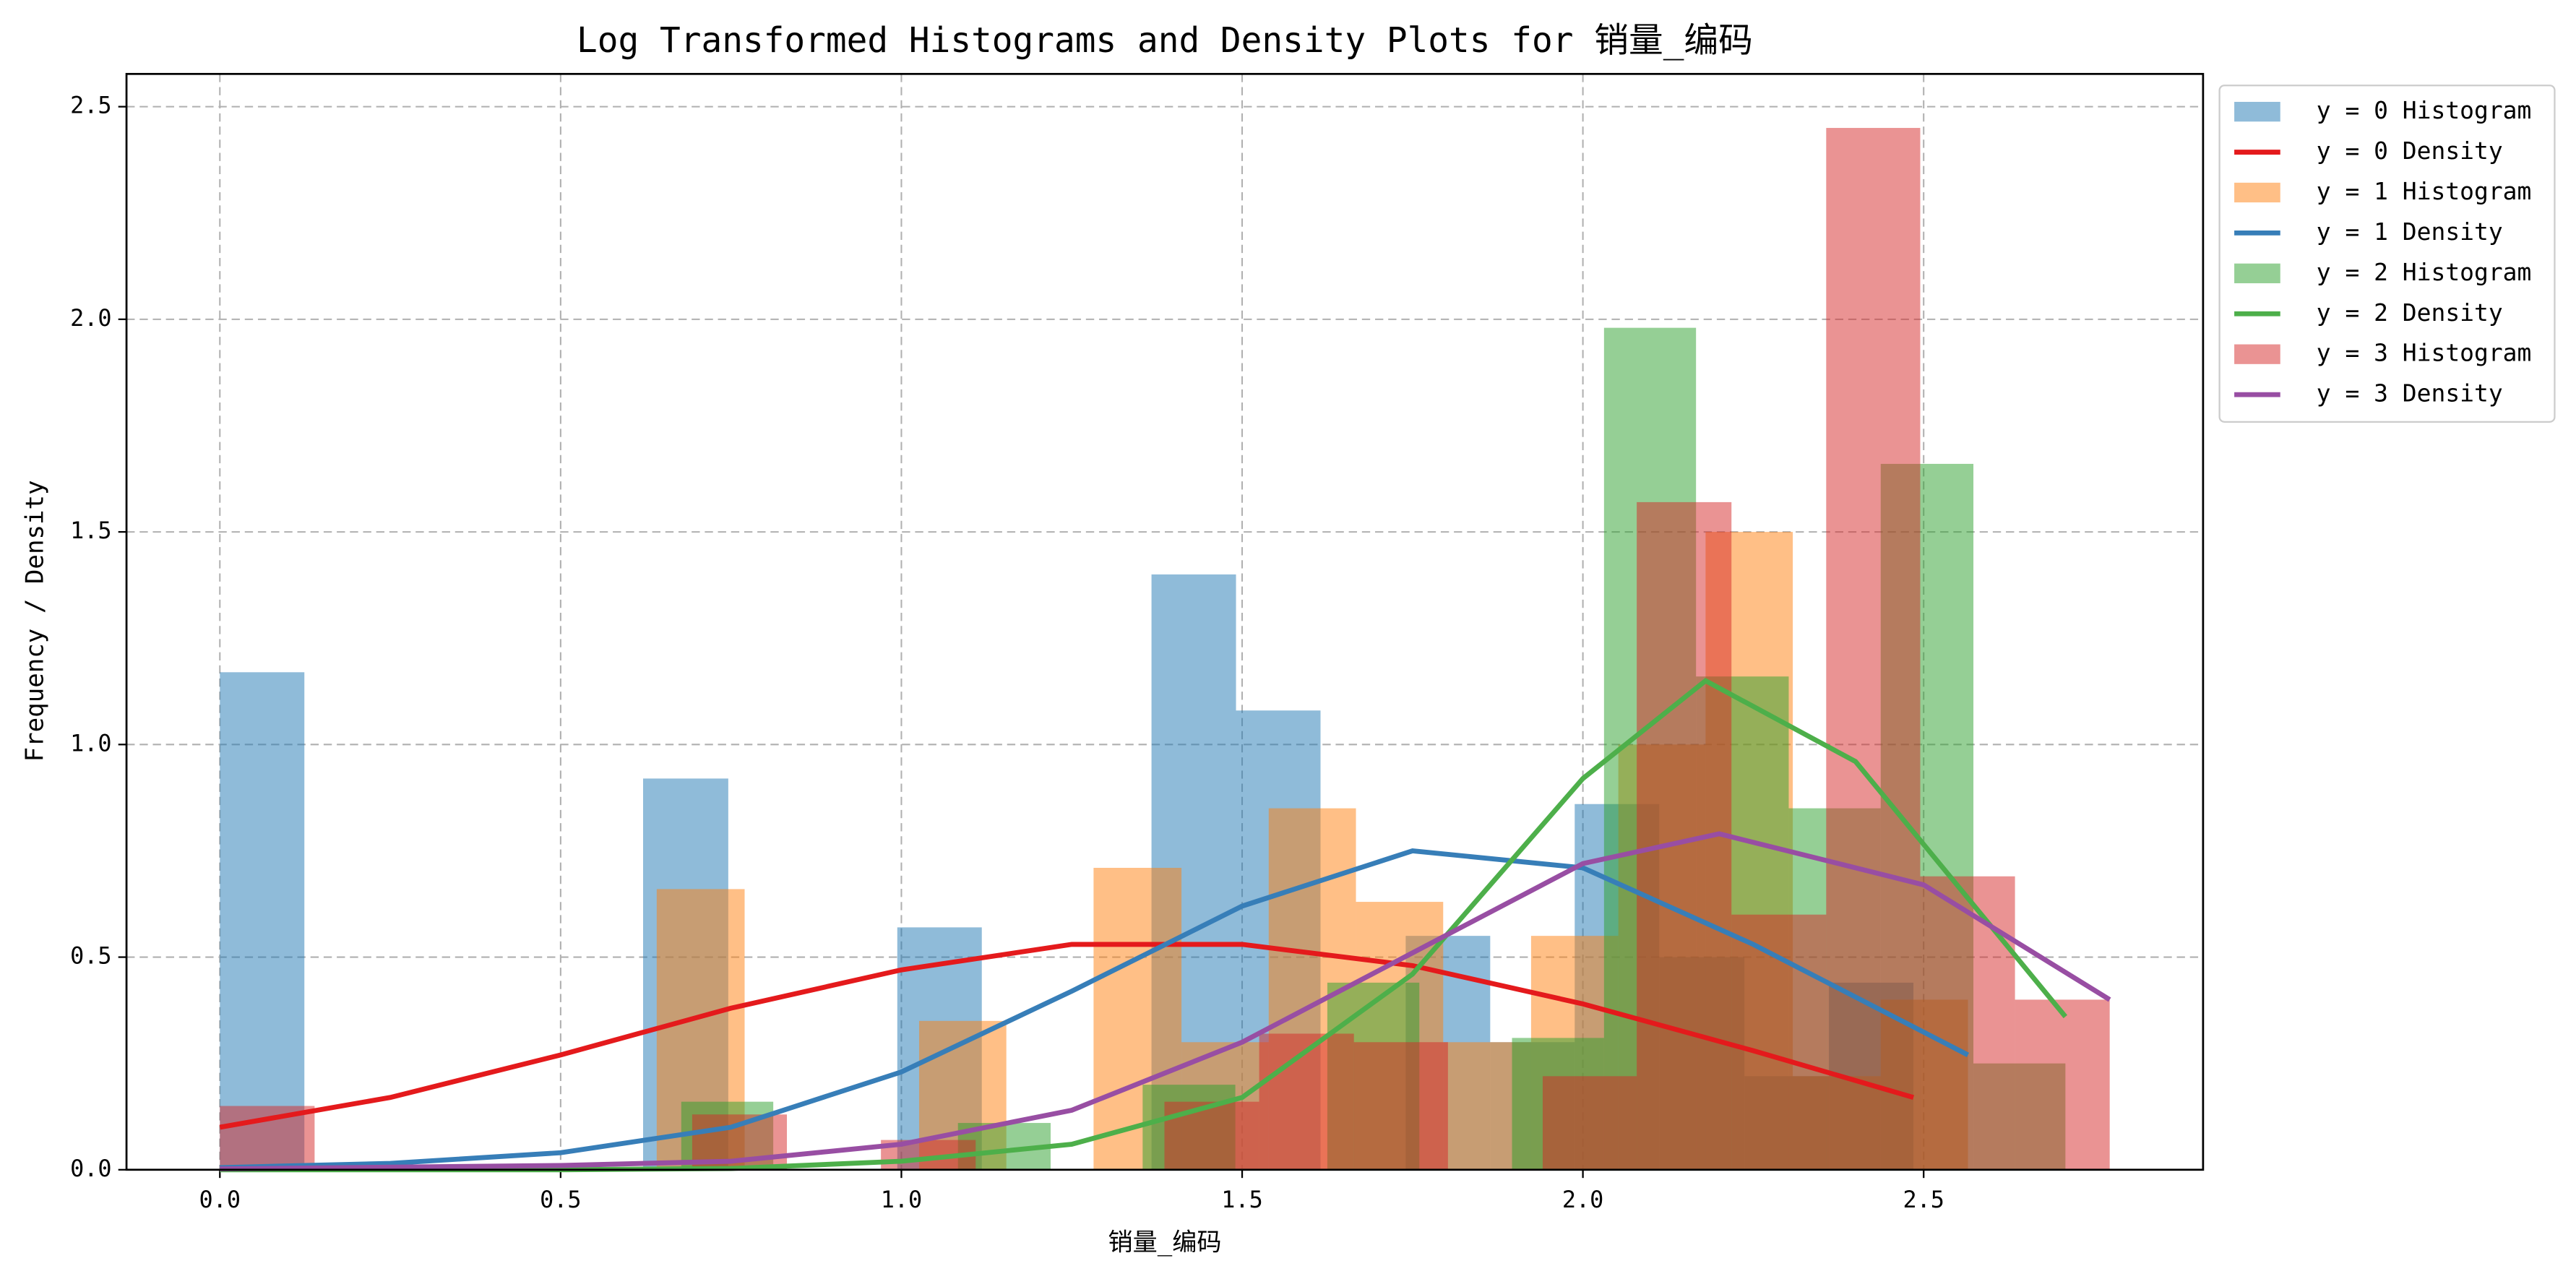  Describe the element at coordinates (1583, 1199) in the screenshot. I see `x-tick-label: 2.0` at that location.